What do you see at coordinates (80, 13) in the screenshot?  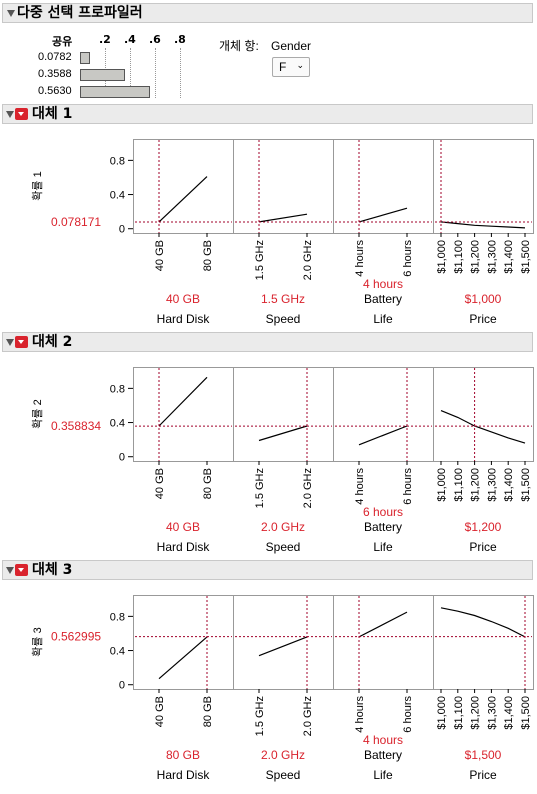 I see `profiler-title: 다중 선택 프로파일러` at bounding box center [80, 13].